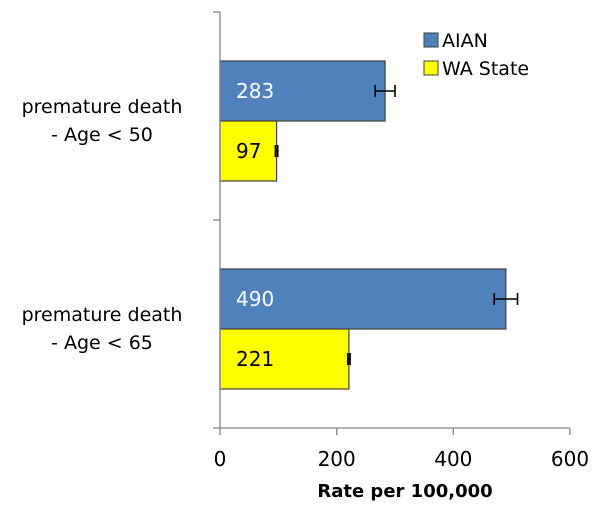 This screenshot has width=592, height=511. What do you see at coordinates (220, 459) in the screenshot?
I see `x-tick-label-0: 0` at bounding box center [220, 459].